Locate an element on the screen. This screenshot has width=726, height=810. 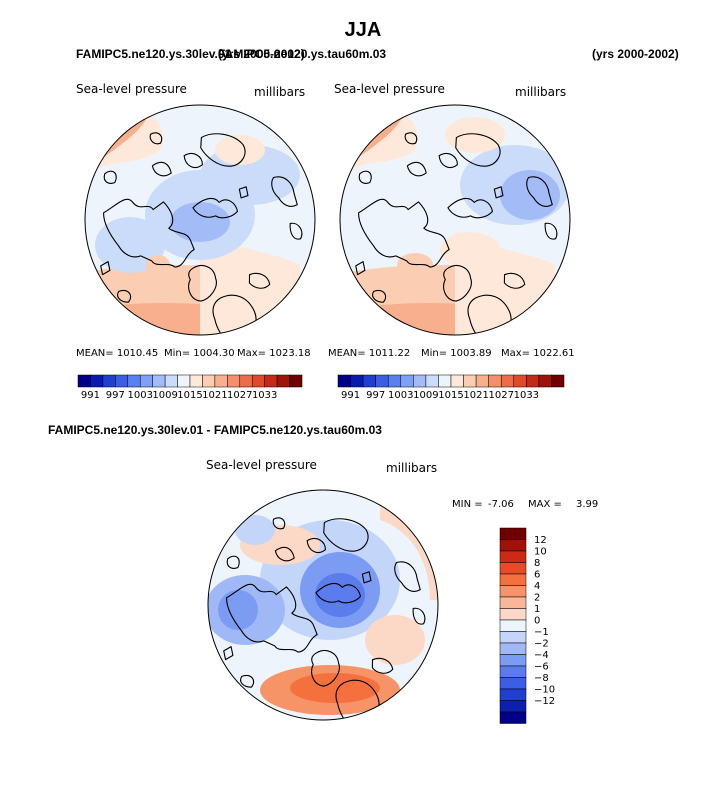
left-max: Max= 1023.18 is located at coordinates (274, 353).